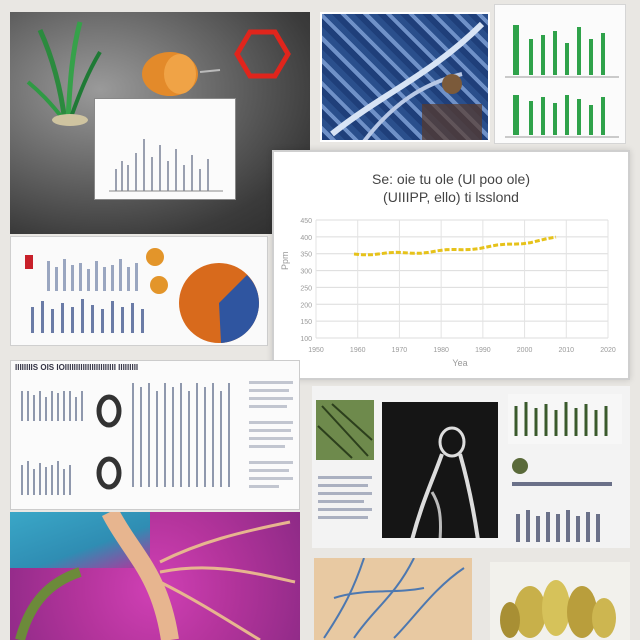  I want to click on leaf-vein-illustration, so click(393, 599).